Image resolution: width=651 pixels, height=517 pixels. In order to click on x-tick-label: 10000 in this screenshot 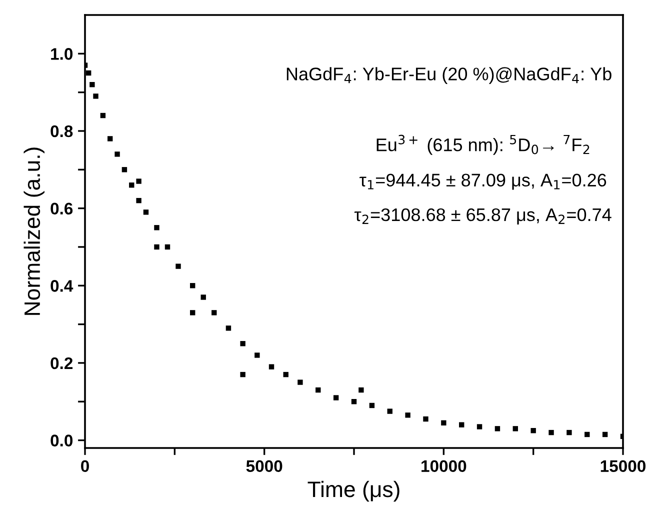, I will do `click(444, 466)`.